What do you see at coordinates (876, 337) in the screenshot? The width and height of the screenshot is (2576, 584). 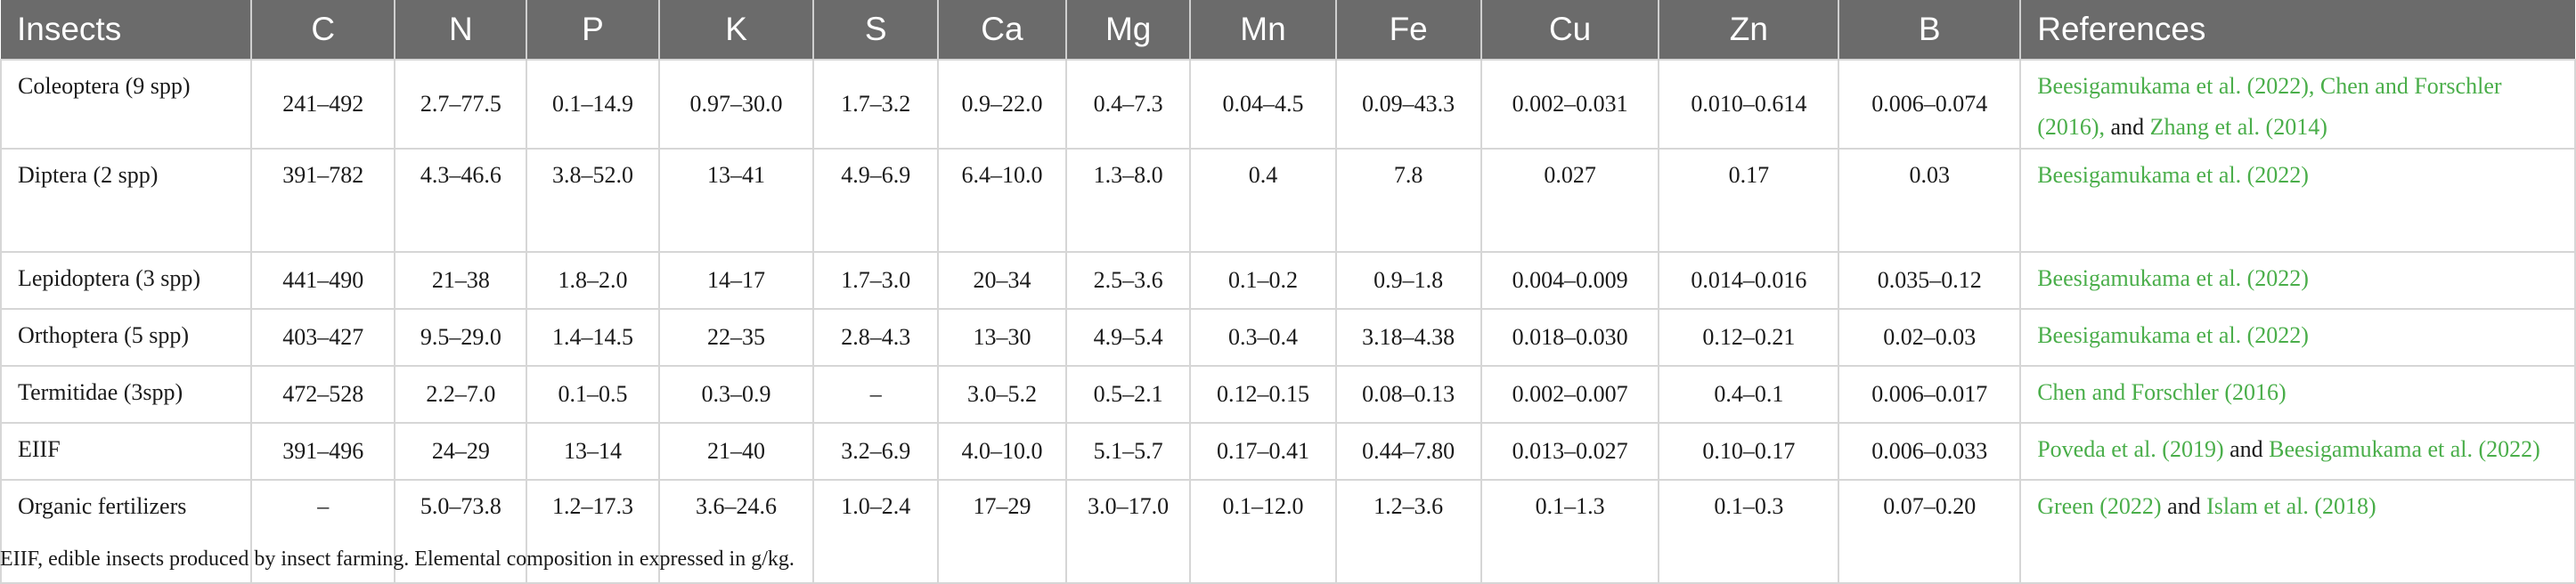 I see `value-cell: 2.8–4.3` at bounding box center [876, 337].